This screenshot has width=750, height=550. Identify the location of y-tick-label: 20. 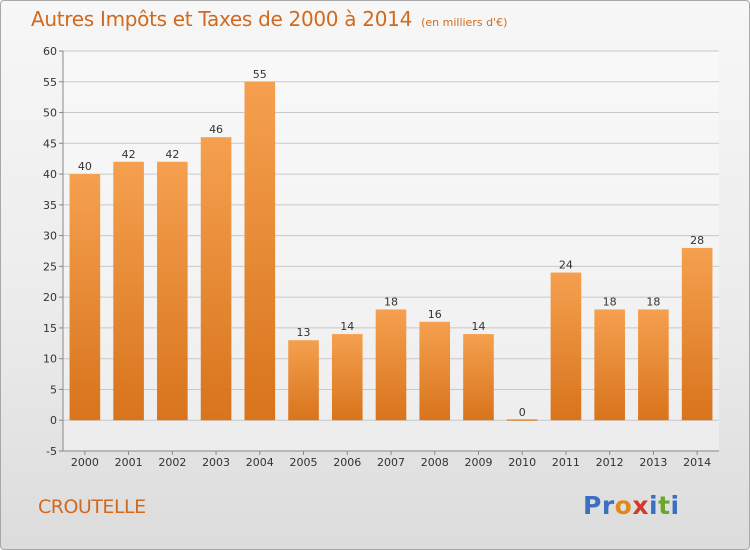
(50, 297).